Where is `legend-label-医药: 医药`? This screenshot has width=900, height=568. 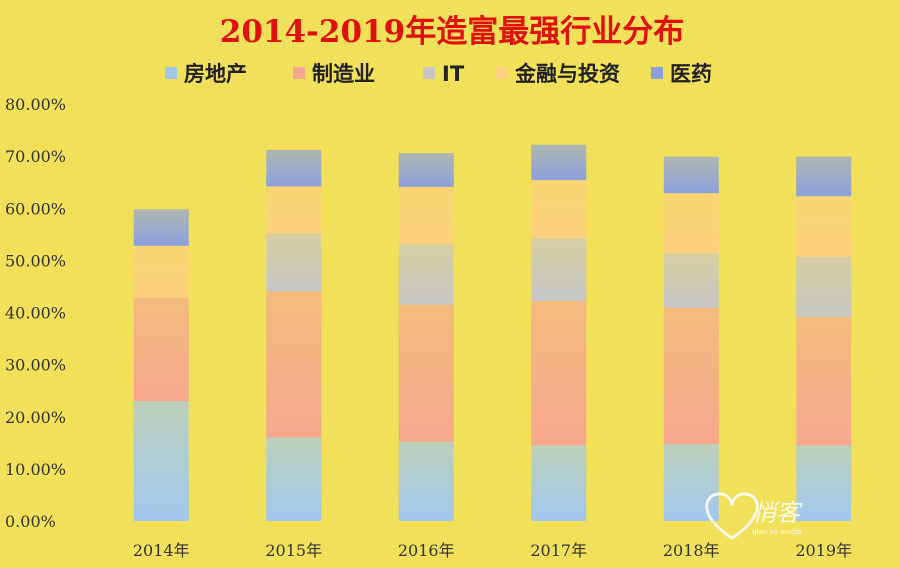 legend-label-医药: 医药 is located at coordinates (691, 74).